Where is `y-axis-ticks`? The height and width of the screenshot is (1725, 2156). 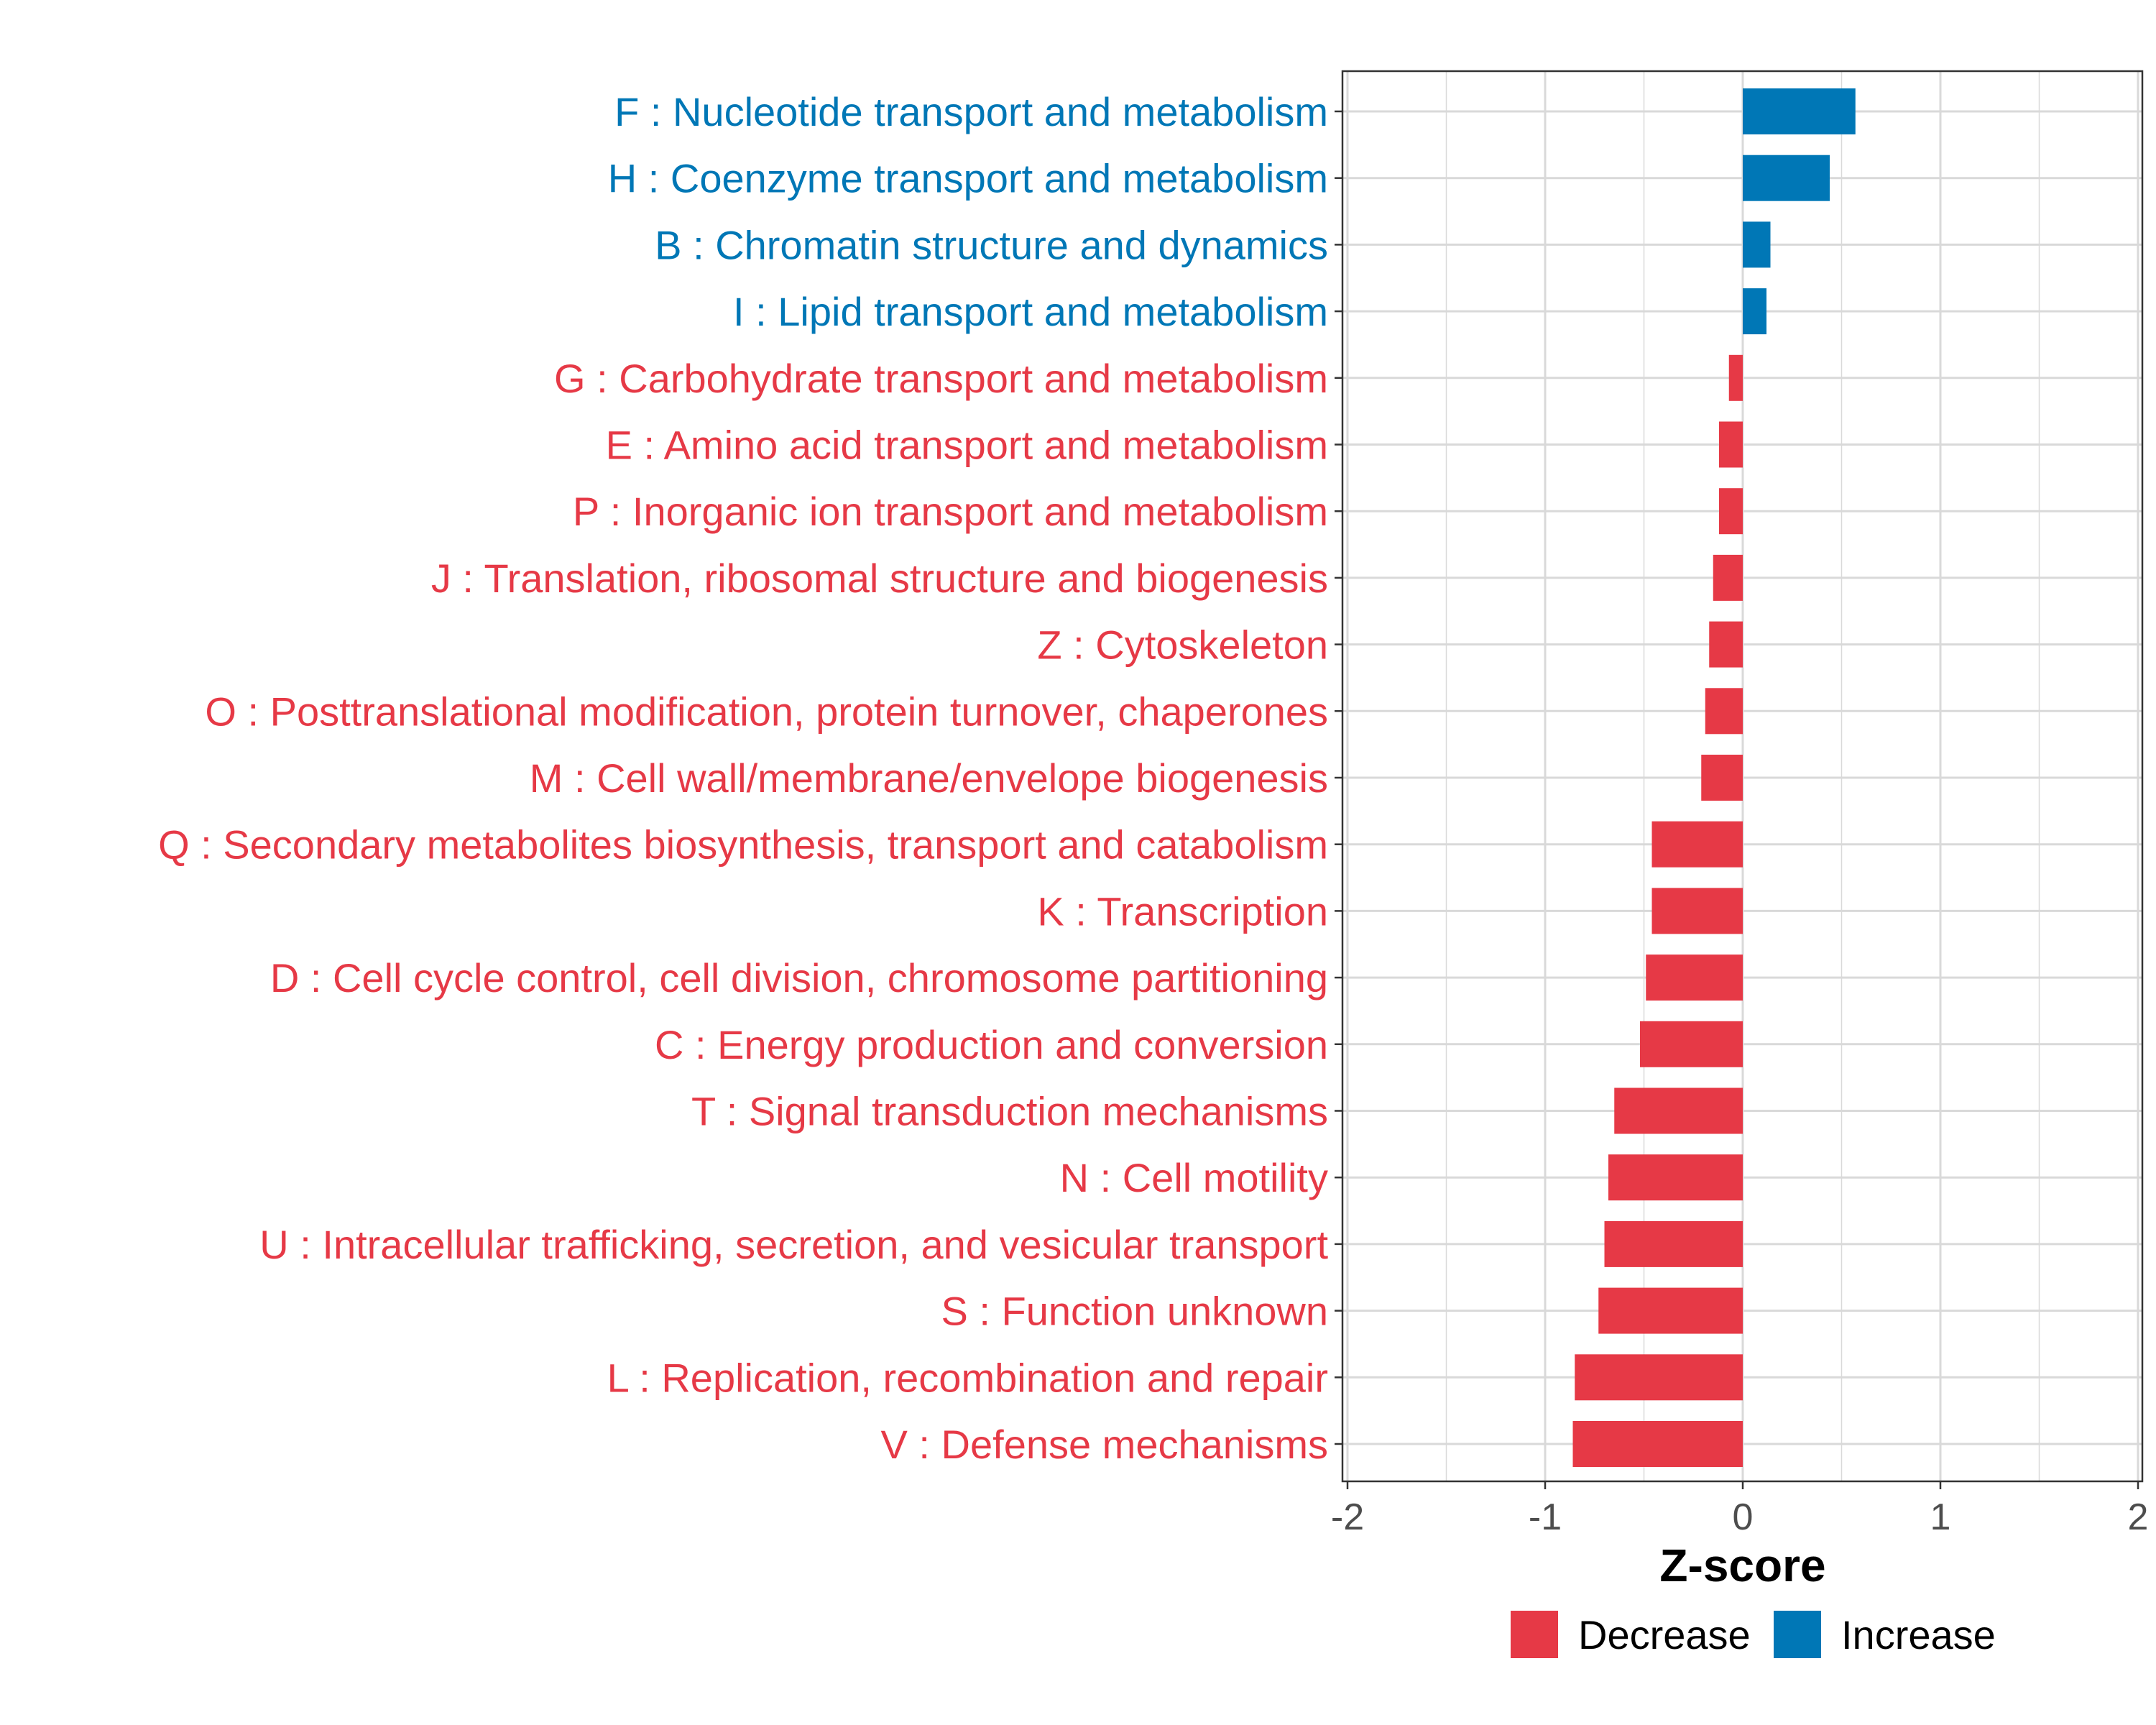 y-axis-ticks is located at coordinates (1339, 777).